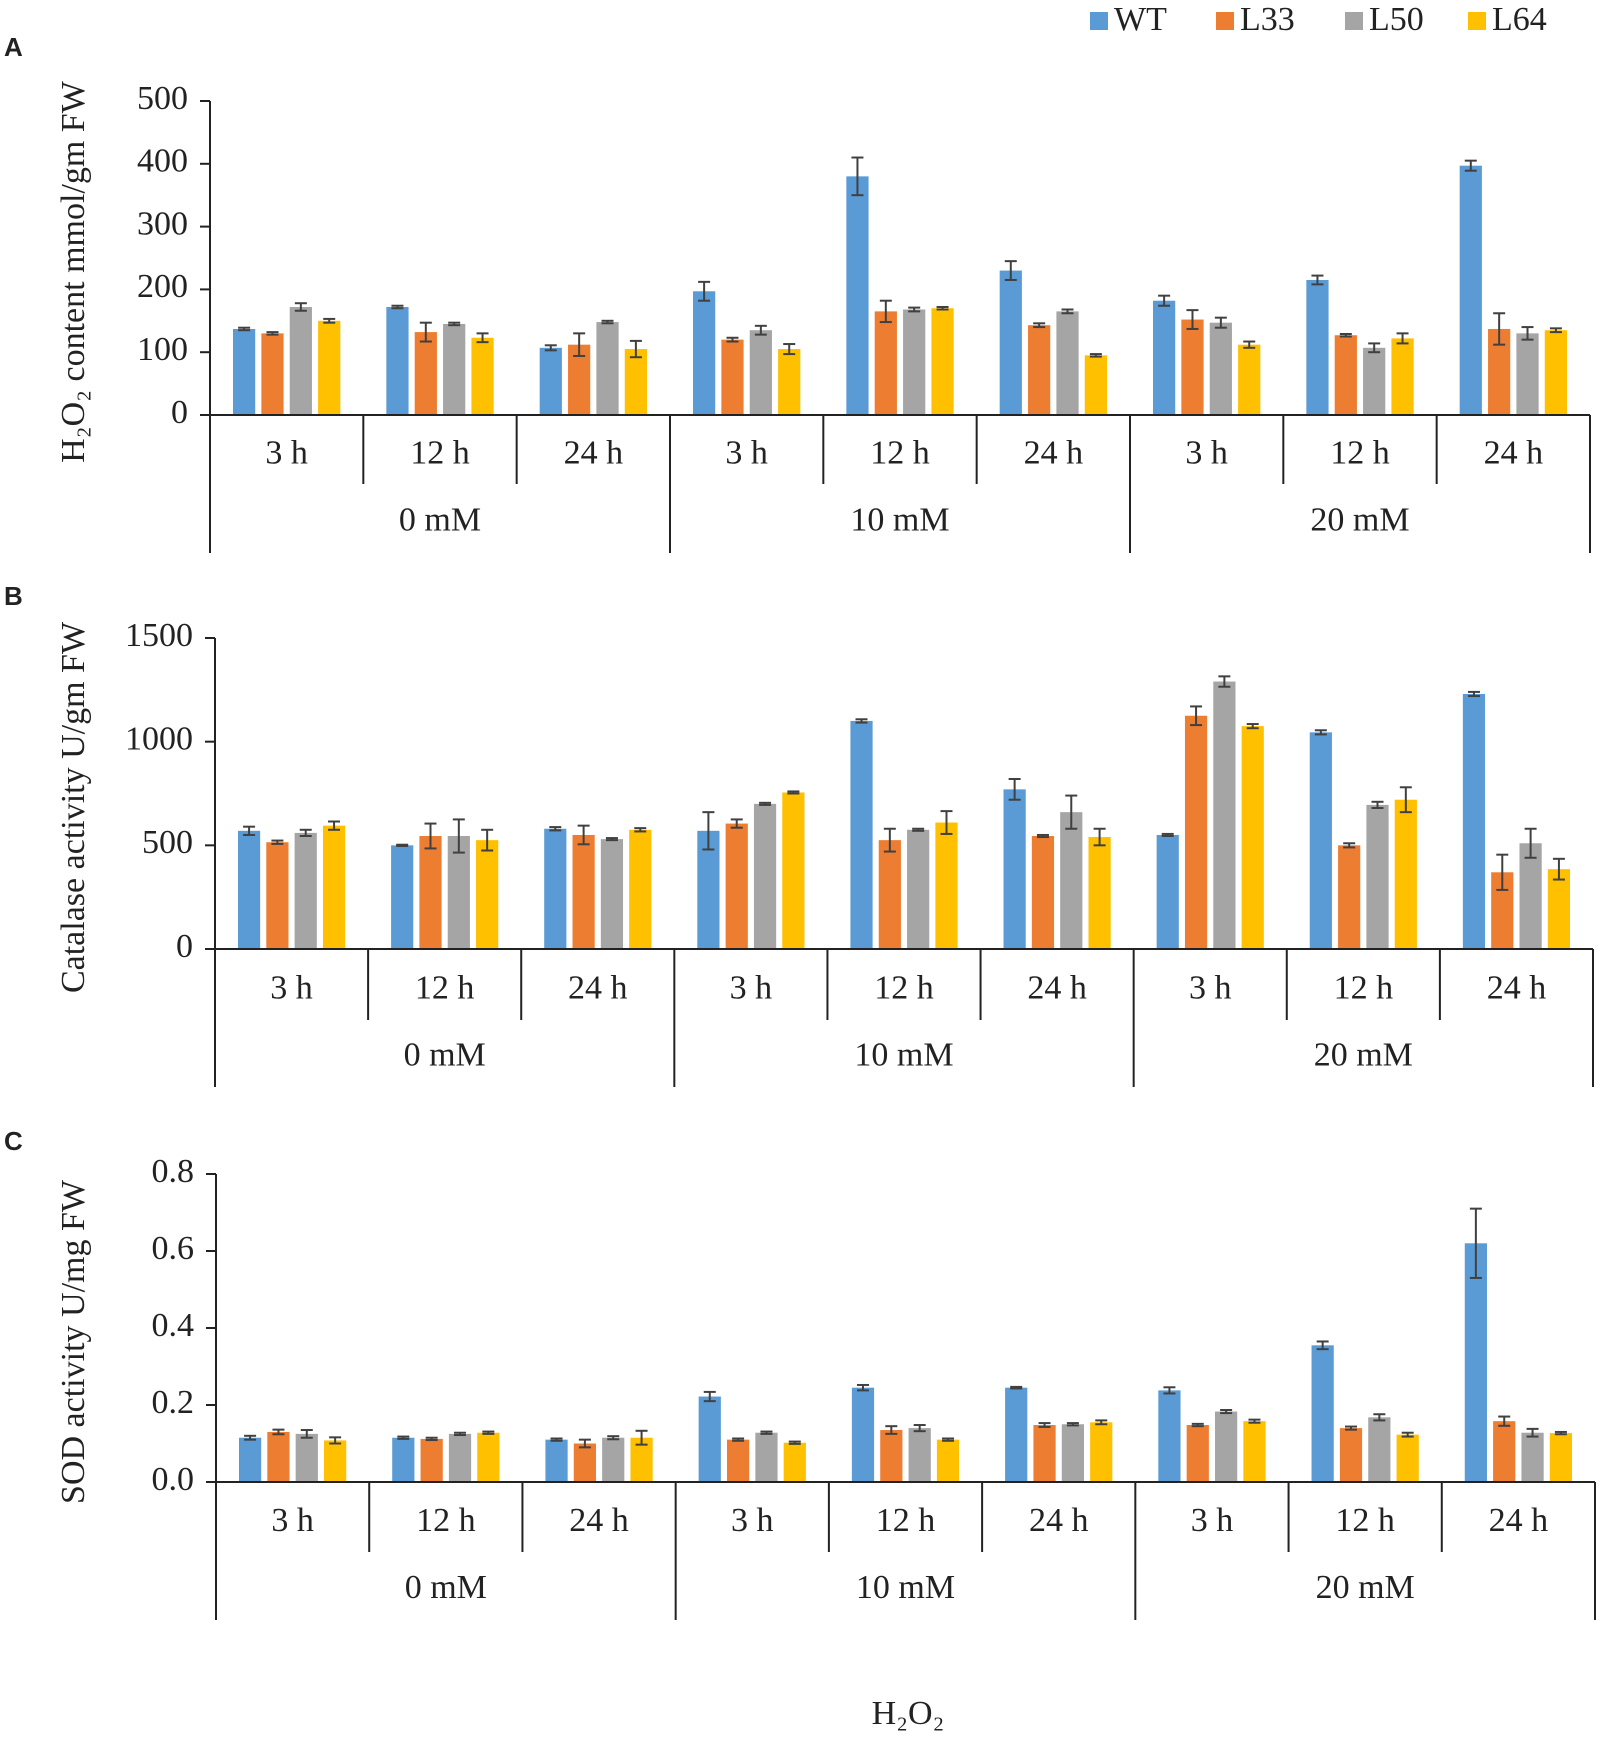 This screenshot has width=1600, height=1740. What do you see at coordinates (13, 1141) in the screenshot?
I see `panel-letter: C` at bounding box center [13, 1141].